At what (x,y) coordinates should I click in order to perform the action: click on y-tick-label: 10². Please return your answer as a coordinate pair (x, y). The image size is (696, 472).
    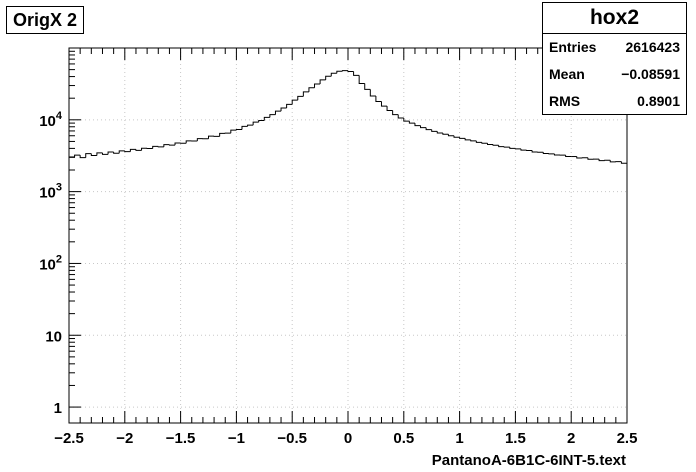
    Looking at the image, I should click on (50, 263).